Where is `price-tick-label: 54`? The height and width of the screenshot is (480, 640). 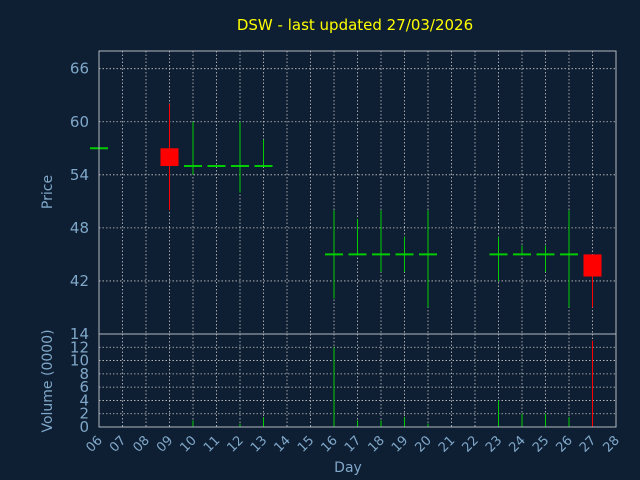
price-tick-label: 54 is located at coordinates (79, 175).